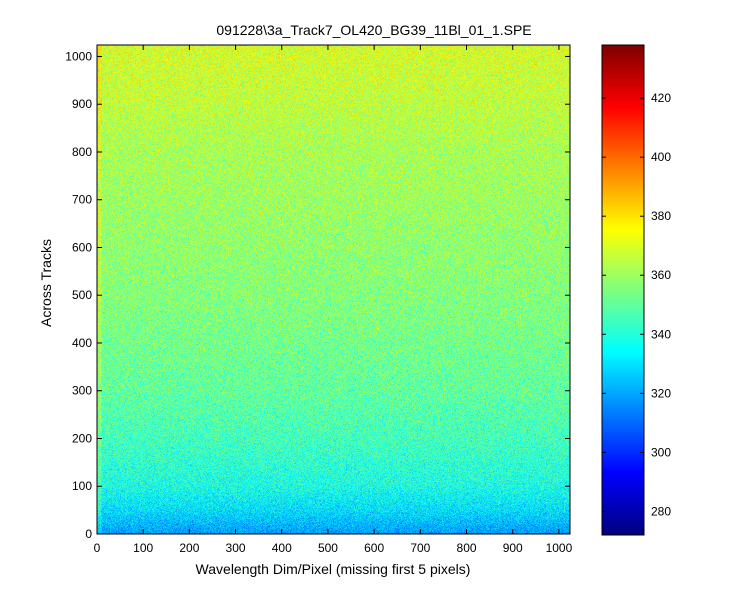  Describe the element at coordinates (189, 548) in the screenshot. I see `x-tick-label: 200` at that location.